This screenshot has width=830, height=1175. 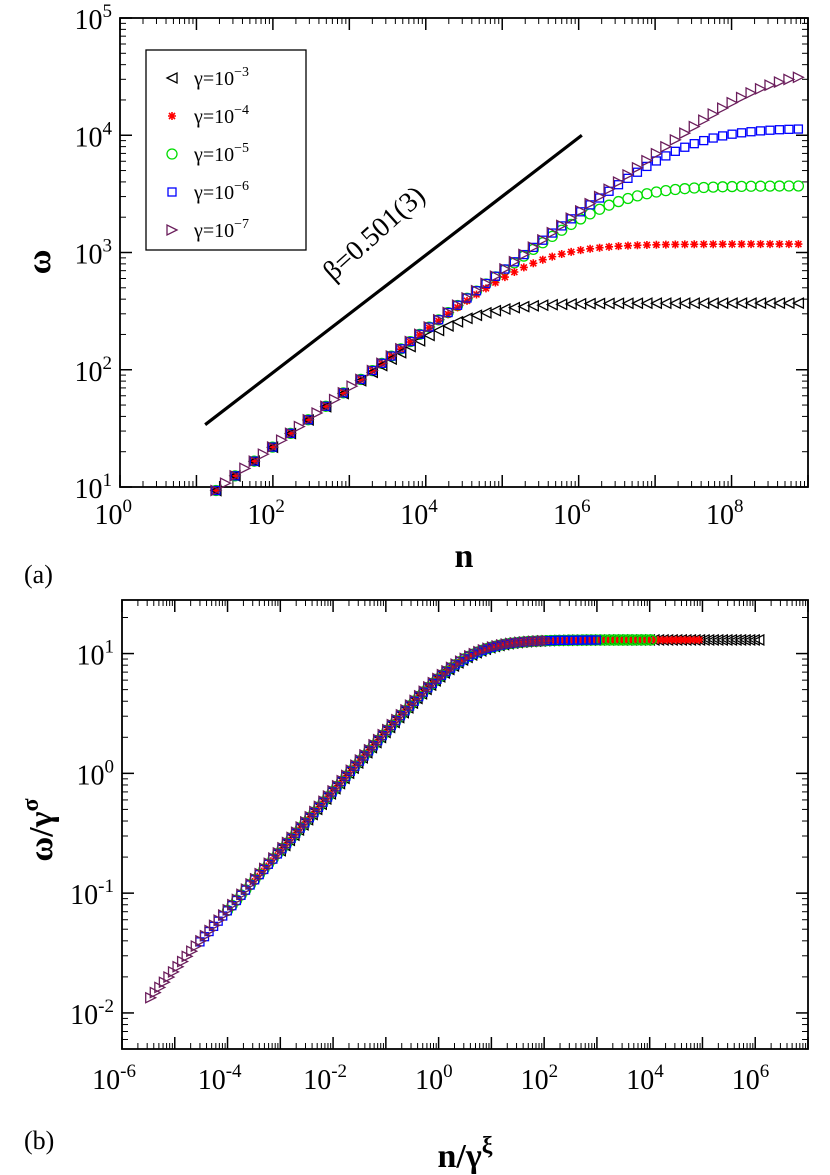 I want to click on panel-b-y-tick-label: 10⁻¹, so click(x=92, y=893).